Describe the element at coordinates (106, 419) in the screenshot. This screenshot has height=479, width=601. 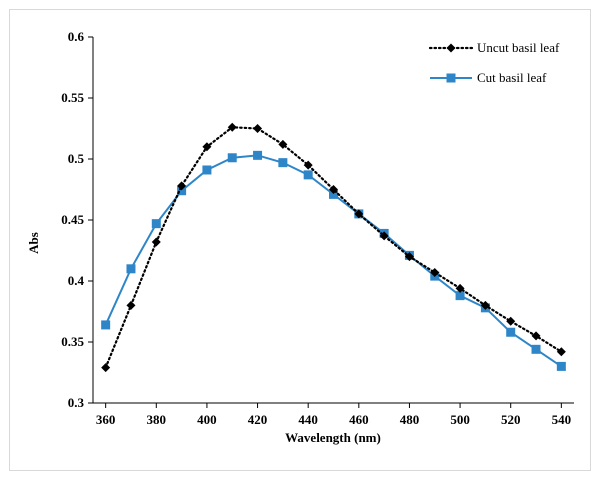
I see `x-tick-label: 360` at that location.